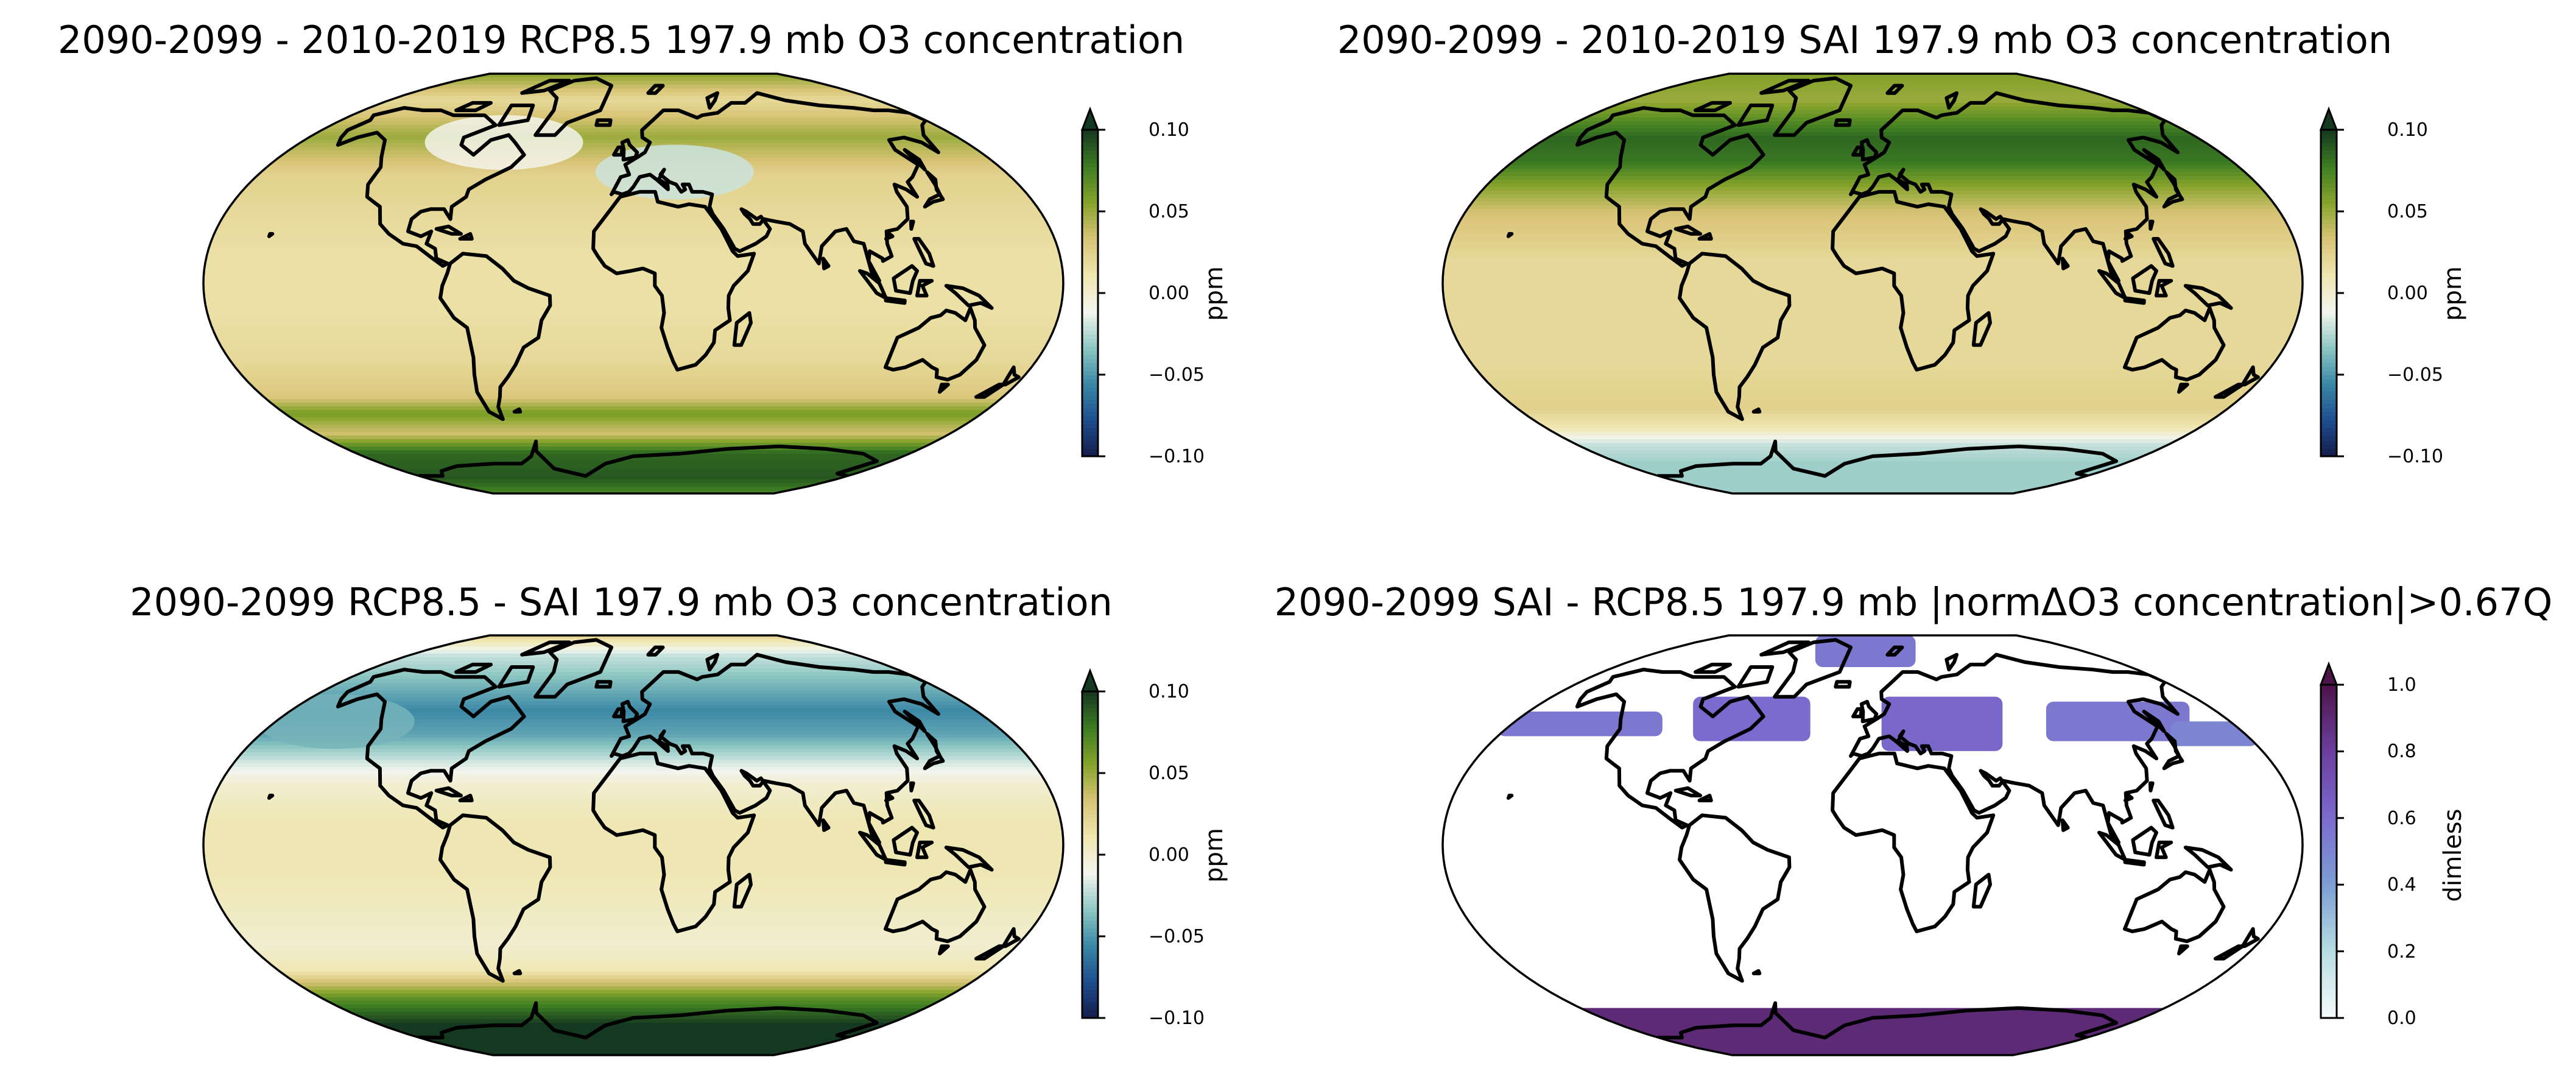 The width and height of the screenshot is (2576, 1074). Describe the element at coordinates (905, 279) in the screenshot. I see `coastline-borneo` at that location.